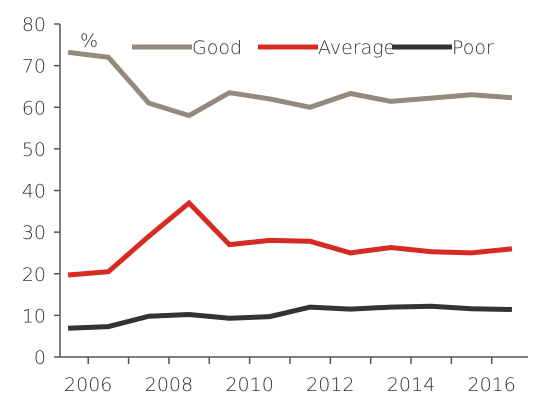 The image size is (537, 397). What do you see at coordinates (34, 275) in the screenshot?
I see `y-tick-label: 20` at bounding box center [34, 275].